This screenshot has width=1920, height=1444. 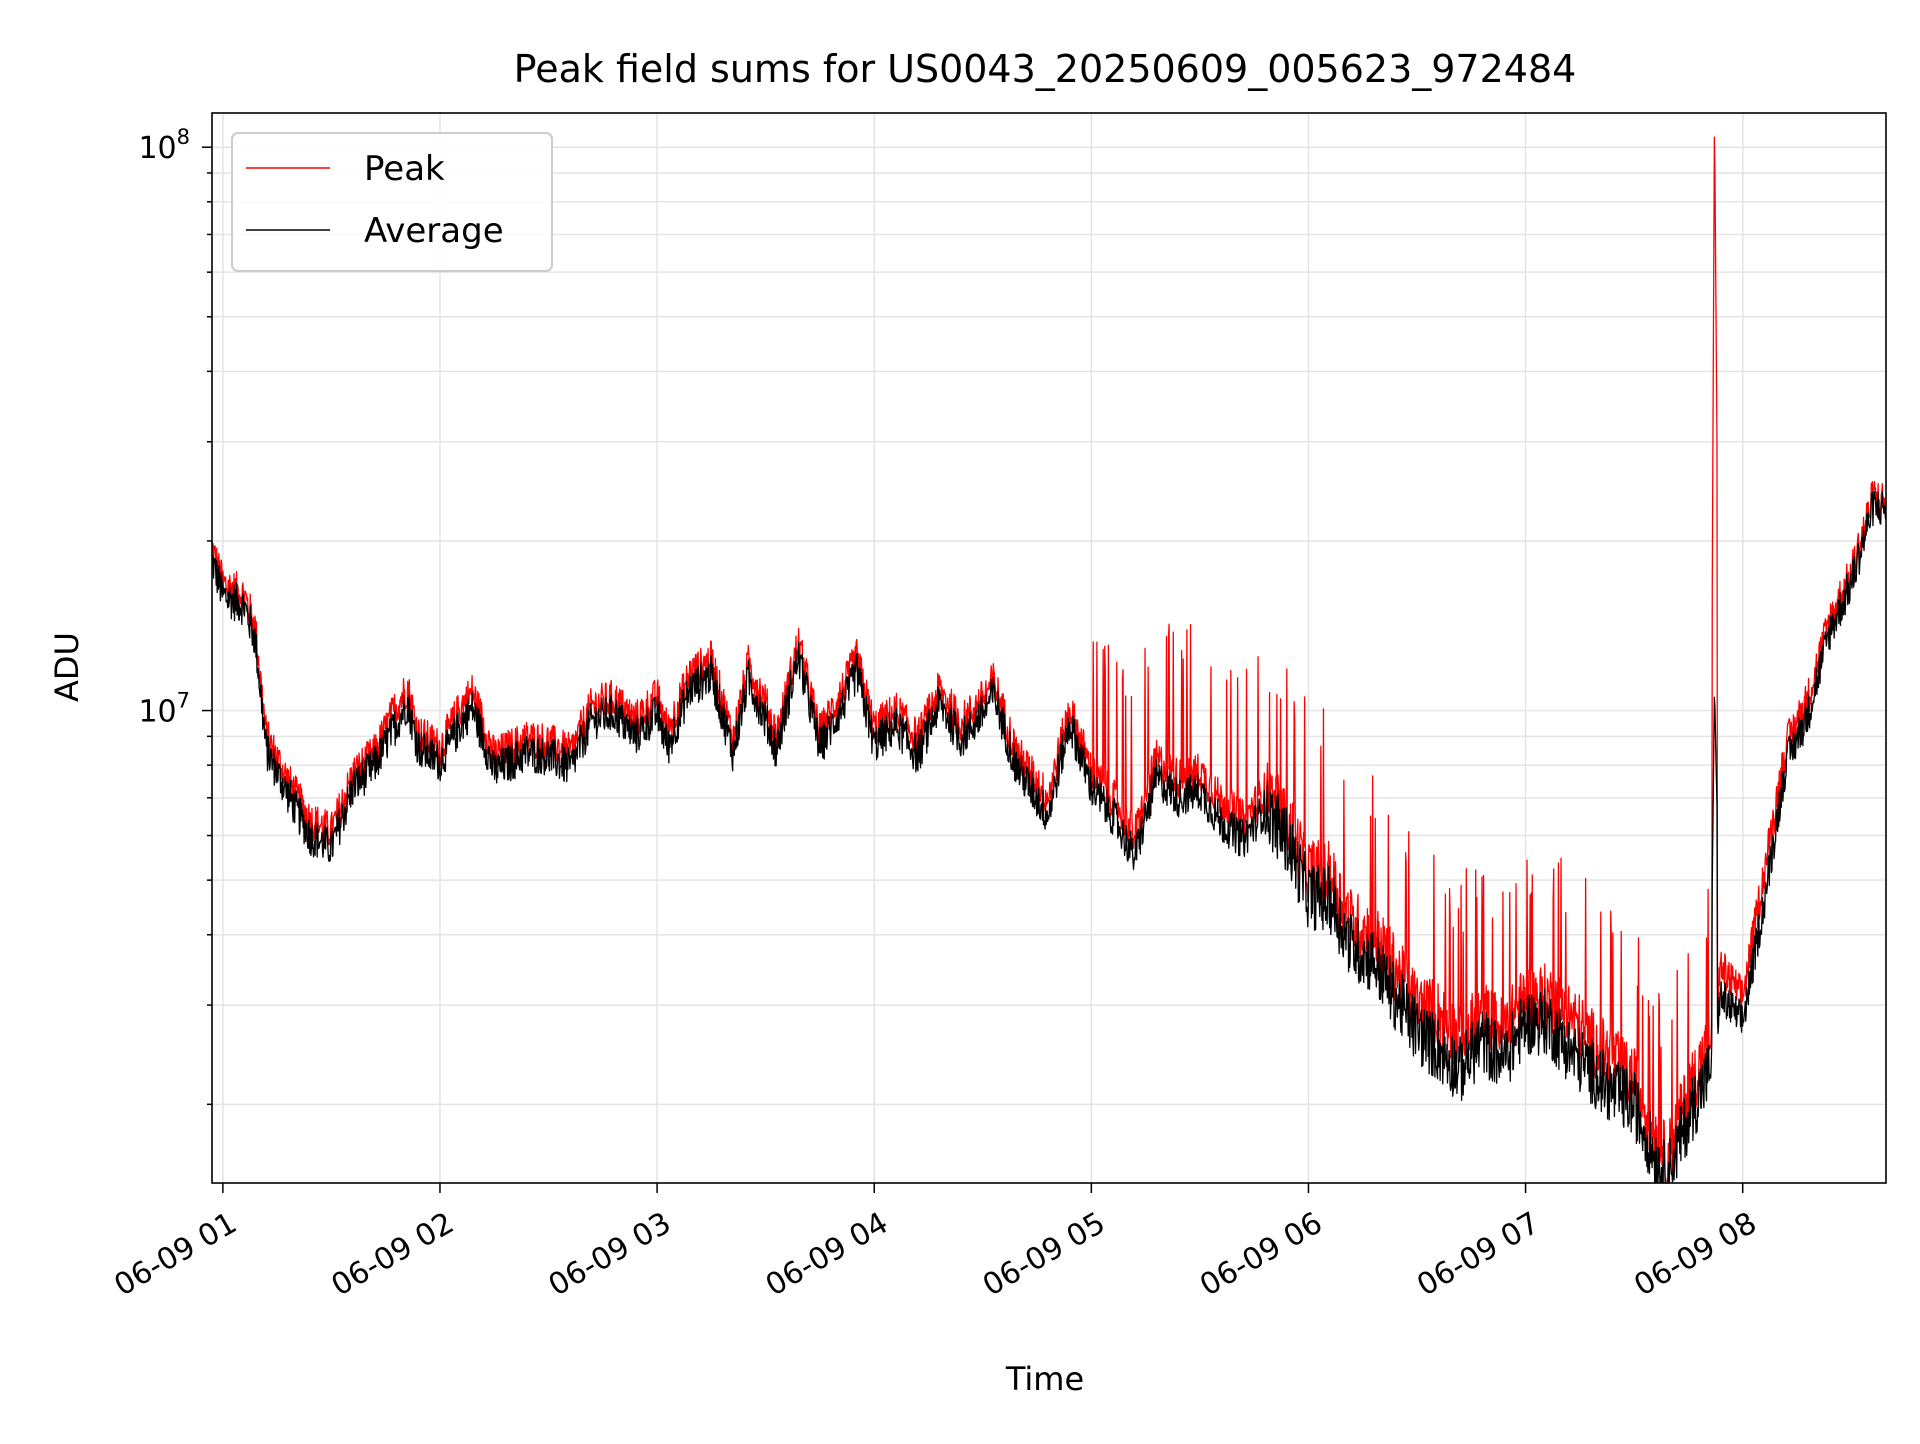 What do you see at coordinates (164, 709) in the screenshot?
I see `y-tick-label: 10⁷` at bounding box center [164, 709].